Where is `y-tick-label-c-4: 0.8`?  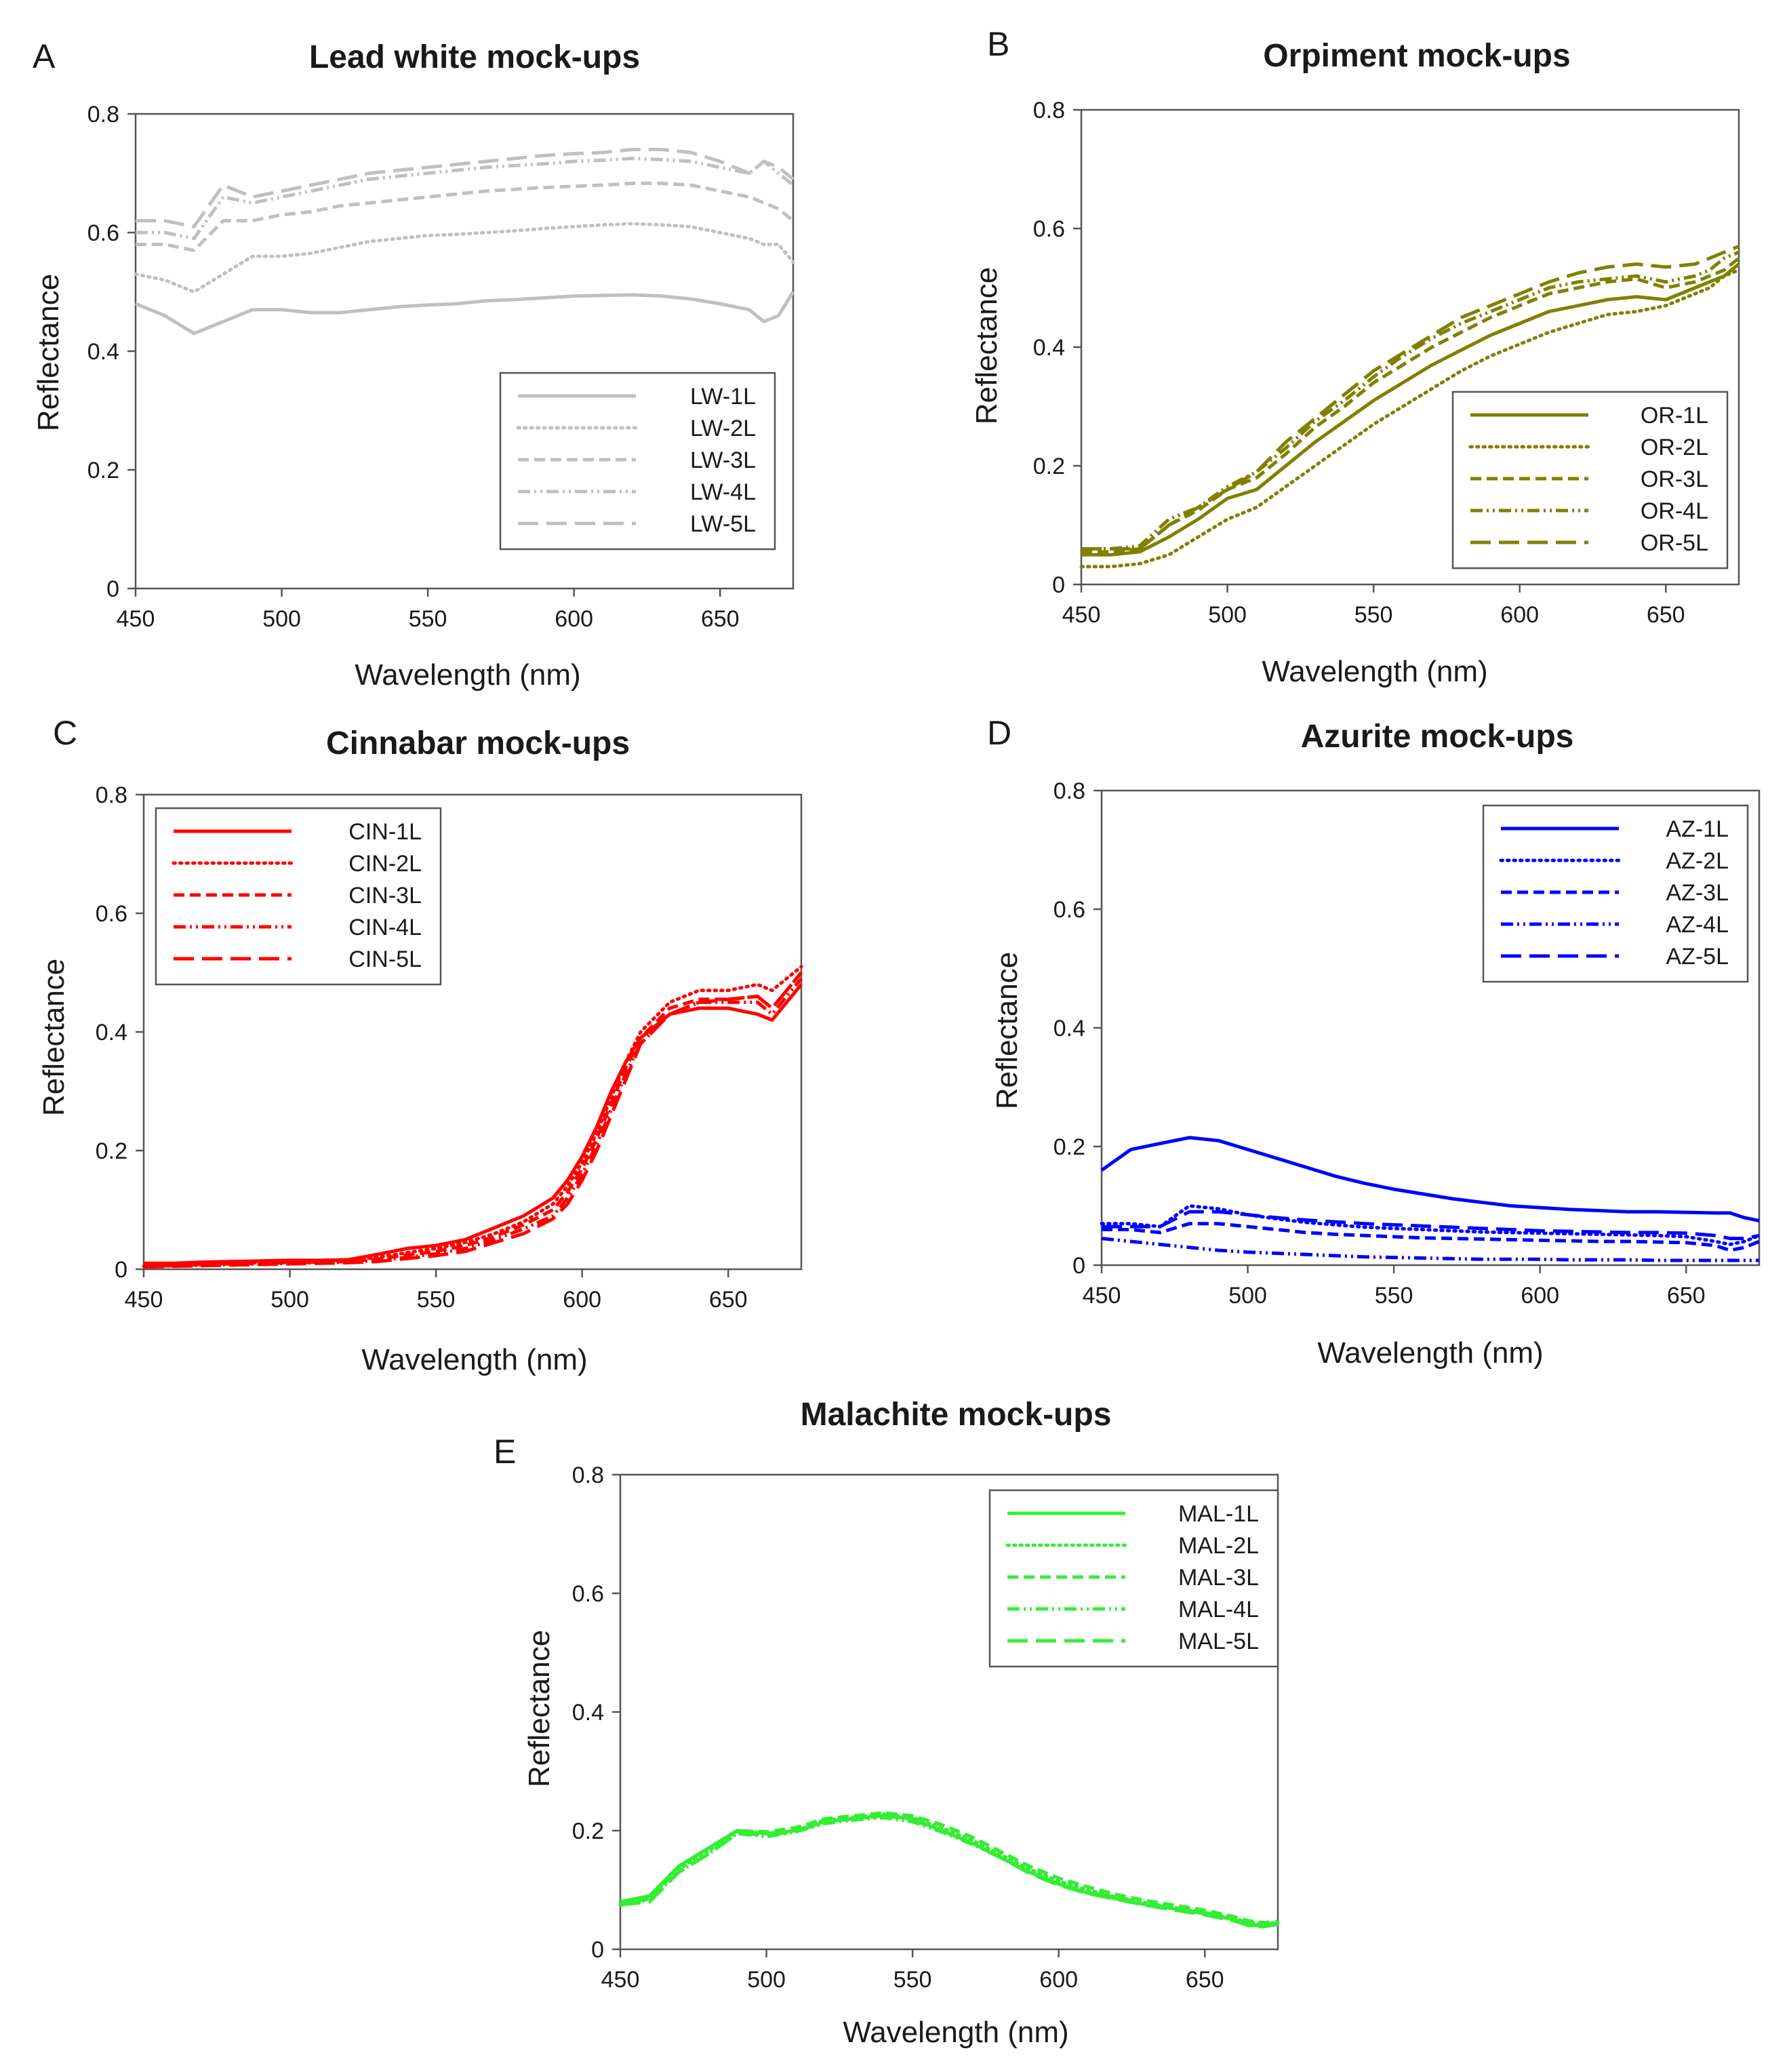 y-tick-label-c-4: 0.8 is located at coordinates (111, 795).